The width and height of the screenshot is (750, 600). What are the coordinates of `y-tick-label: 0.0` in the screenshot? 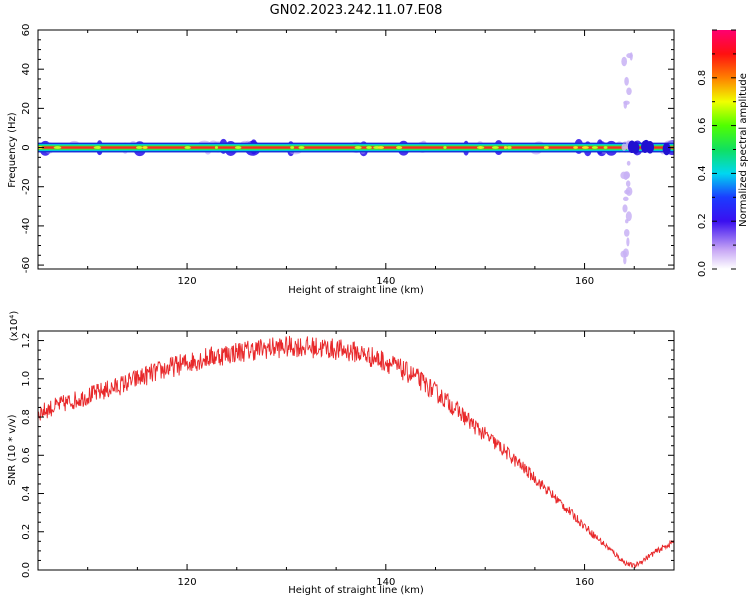 It's located at (26, 570).